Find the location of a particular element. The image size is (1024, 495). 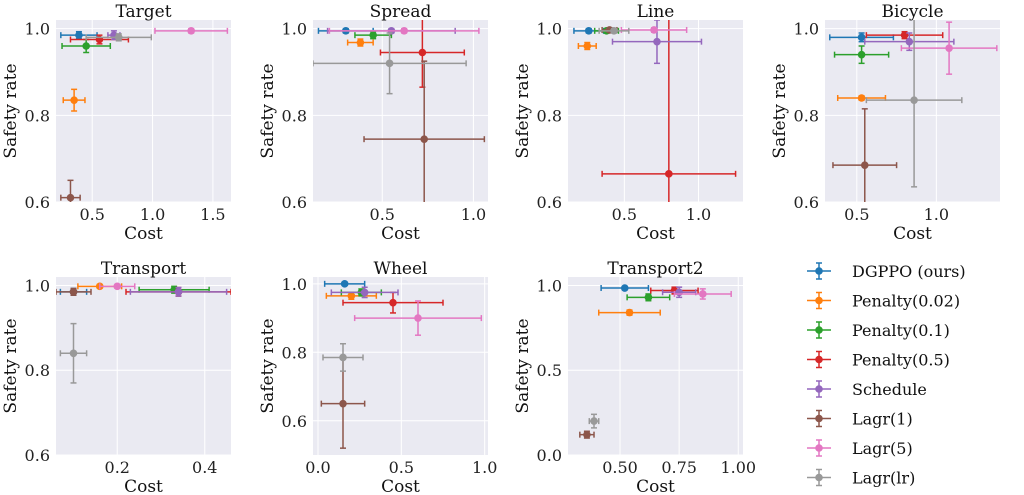

subplot-title: Transport is located at coordinates (144, 269).